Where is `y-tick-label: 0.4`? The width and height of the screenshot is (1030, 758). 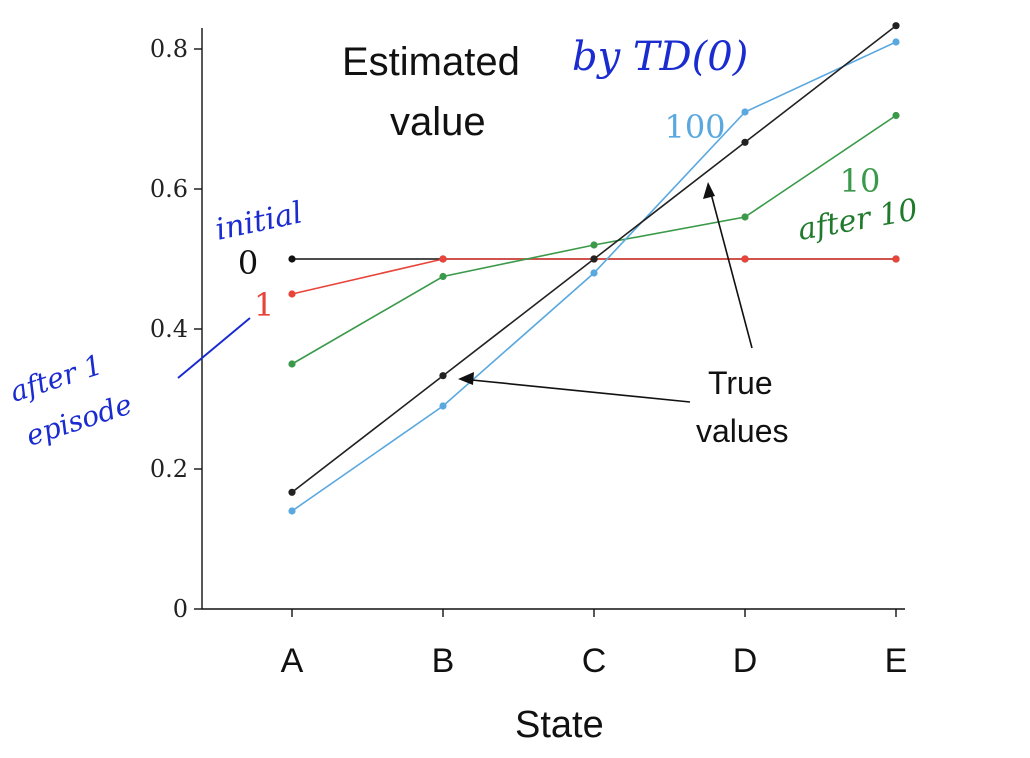
y-tick-label: 0.4 is located at coordinates (169, 329).